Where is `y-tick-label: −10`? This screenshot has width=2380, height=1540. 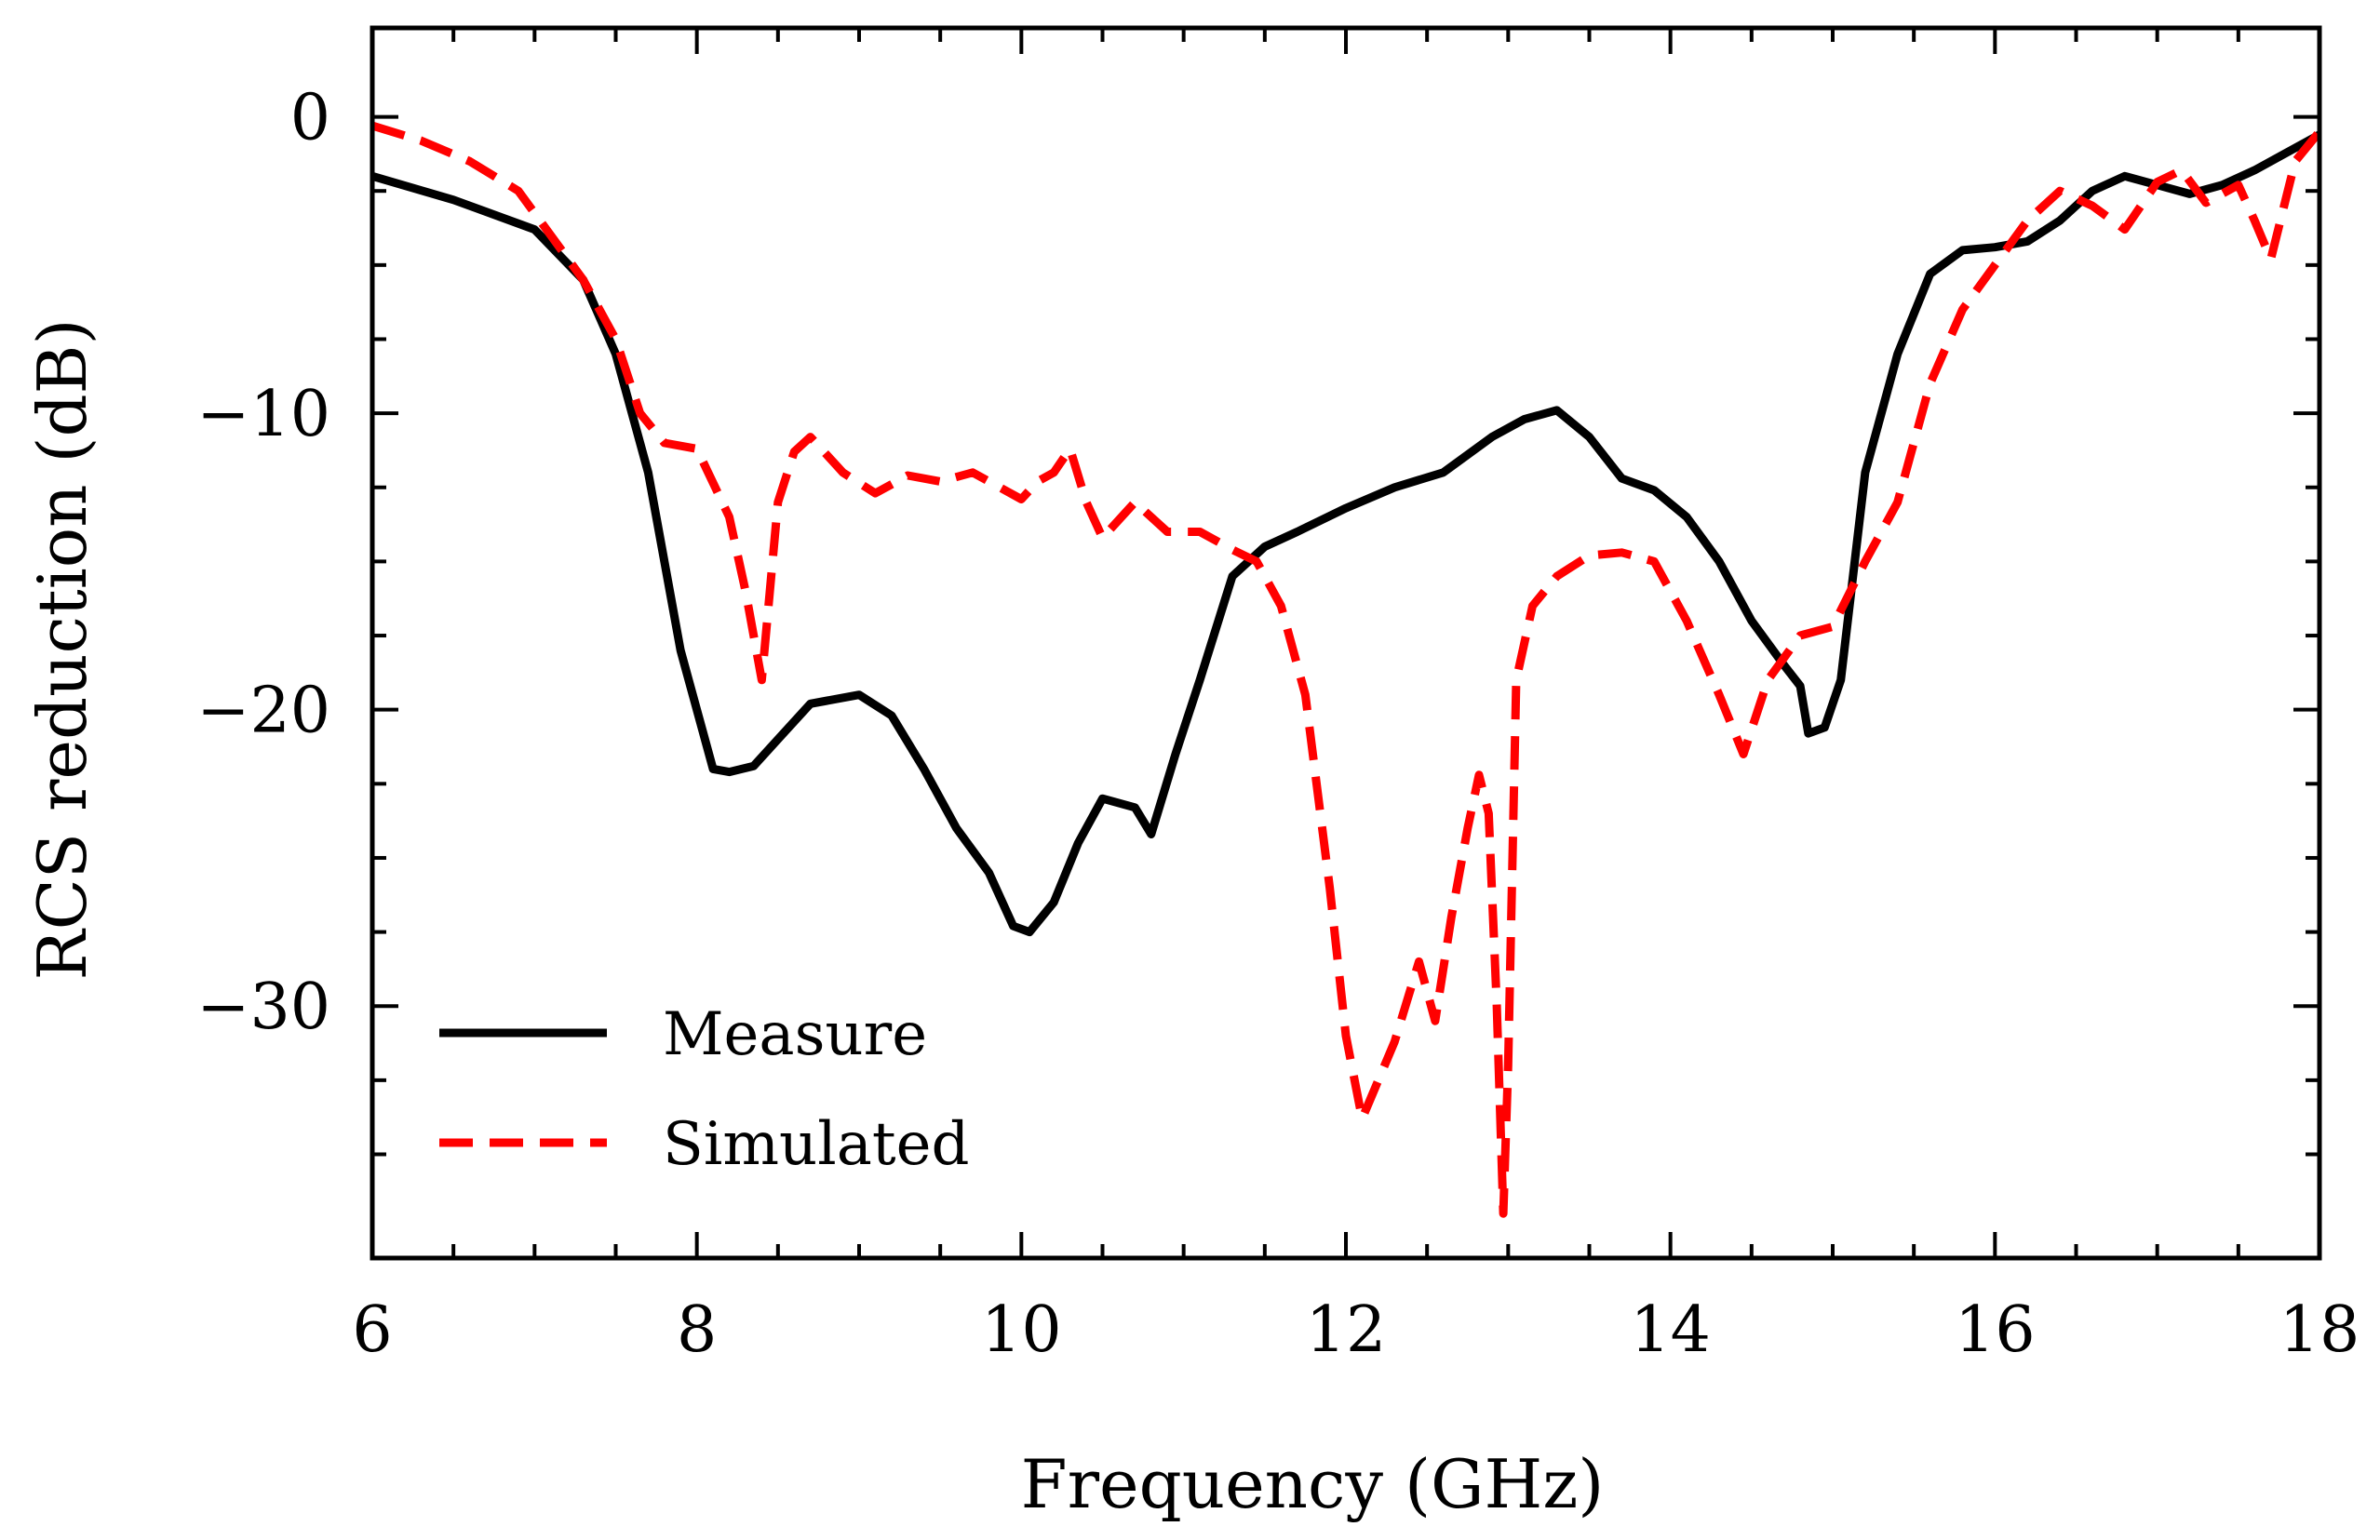 y-tick-label: −10 is located at coordinates (263, 414).